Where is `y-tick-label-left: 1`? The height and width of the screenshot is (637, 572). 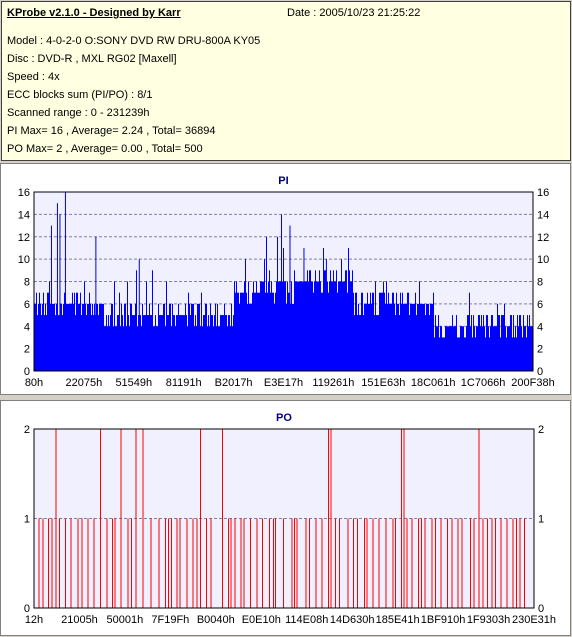 y-tick-label-left: 1 is located at coordinates (27, 520).